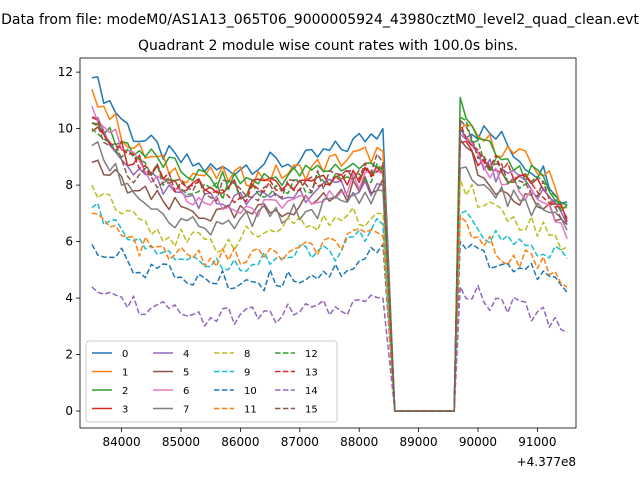 Image resolution: width=640 pixels, height=480 pixels. I want to click on x-tick-label: 86000, so click(240, 442).